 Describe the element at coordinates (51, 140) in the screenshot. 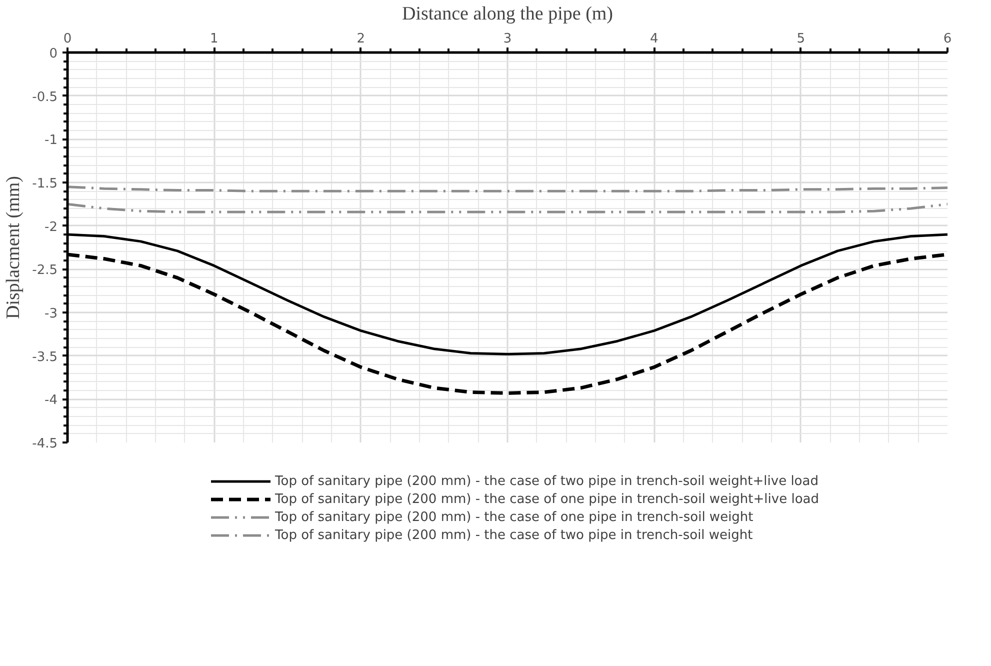

I see `y-tick-label: -1` at that location.